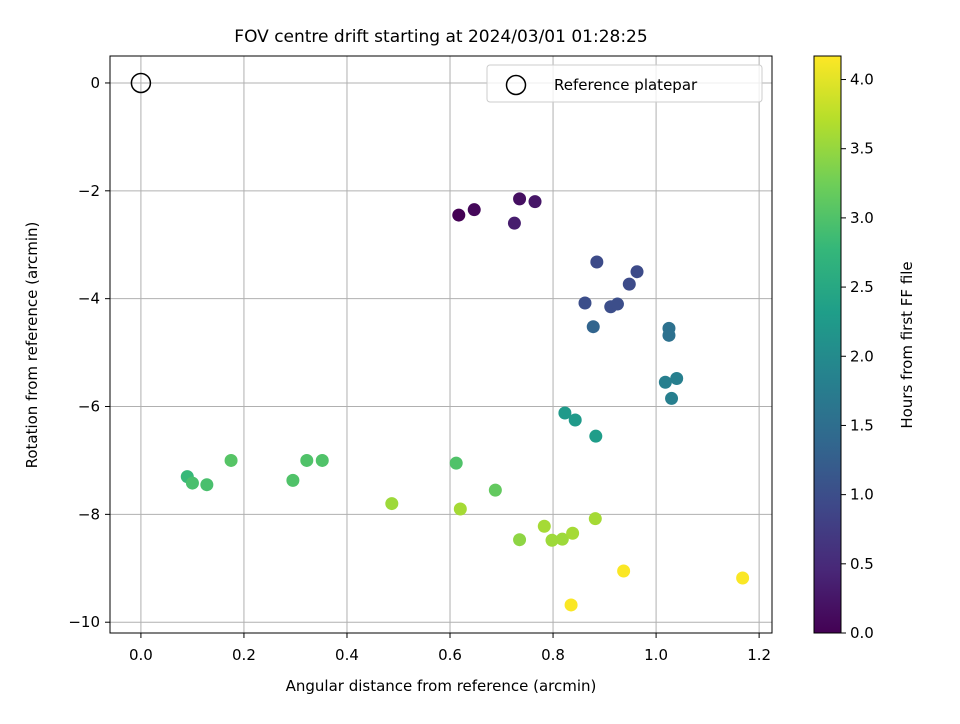  I want to click on colorbar-tick-label: 1.5, so click(862, 425).